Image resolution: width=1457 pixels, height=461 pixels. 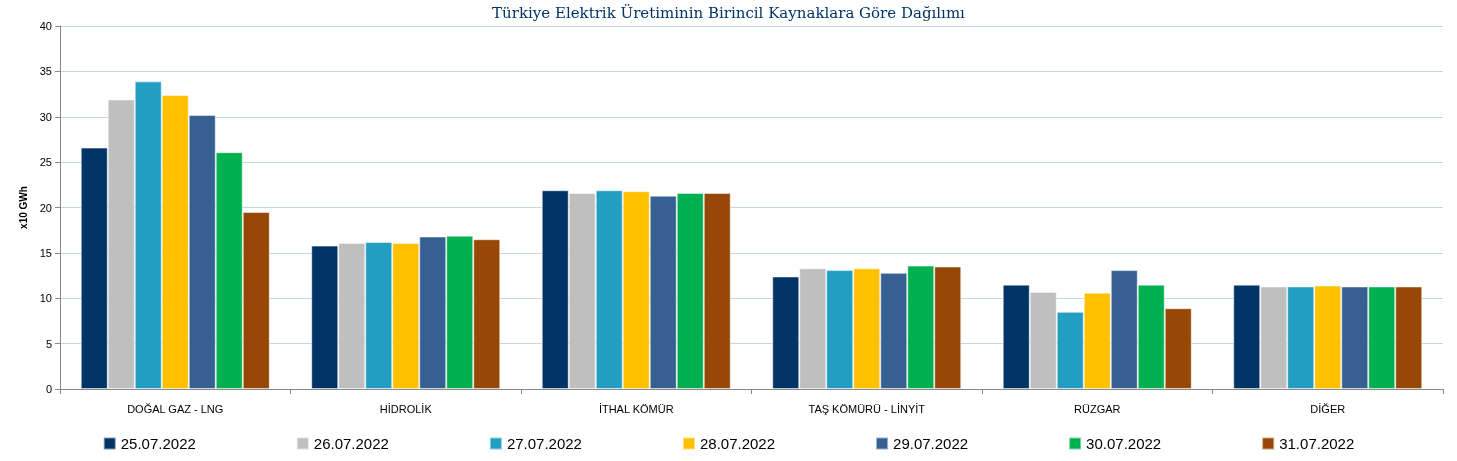 I want to click on legend-label: 27.07.2022, so click(x=544, y=443).